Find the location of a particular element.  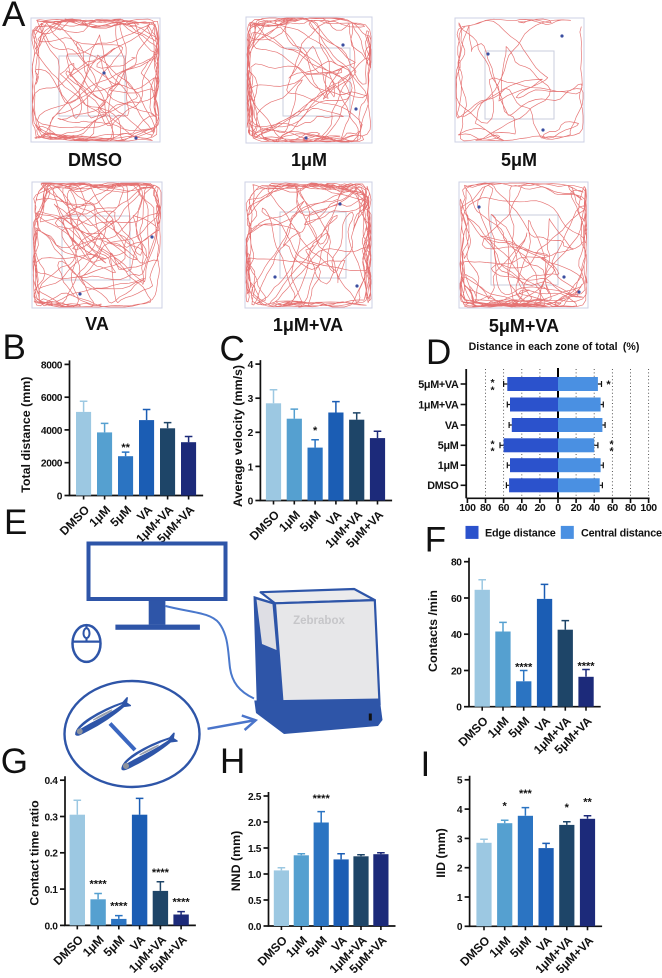

svg-text: I is located at coordinates (426, 764).